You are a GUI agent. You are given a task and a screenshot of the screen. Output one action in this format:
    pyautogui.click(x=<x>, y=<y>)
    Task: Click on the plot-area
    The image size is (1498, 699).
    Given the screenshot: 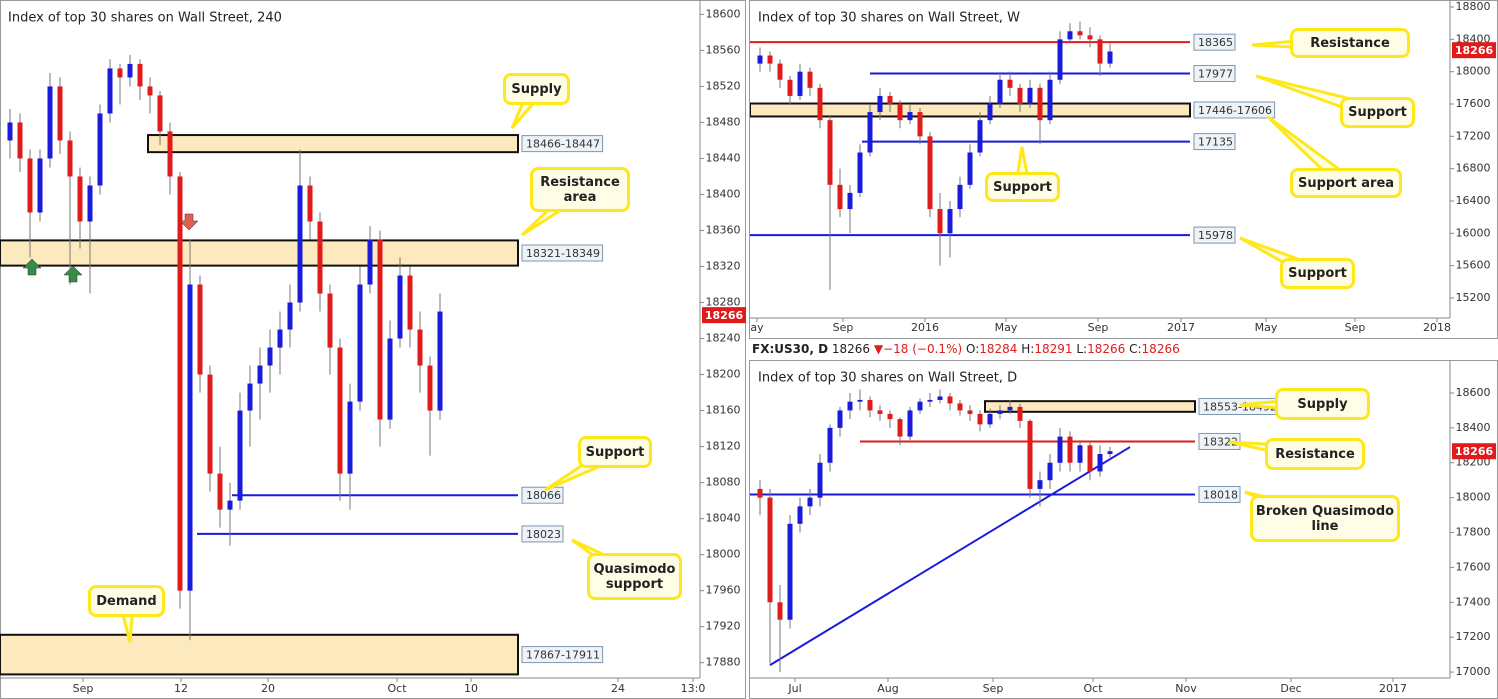 What is the action you would take?
    pyautogui.click(x=973, y=531)
    